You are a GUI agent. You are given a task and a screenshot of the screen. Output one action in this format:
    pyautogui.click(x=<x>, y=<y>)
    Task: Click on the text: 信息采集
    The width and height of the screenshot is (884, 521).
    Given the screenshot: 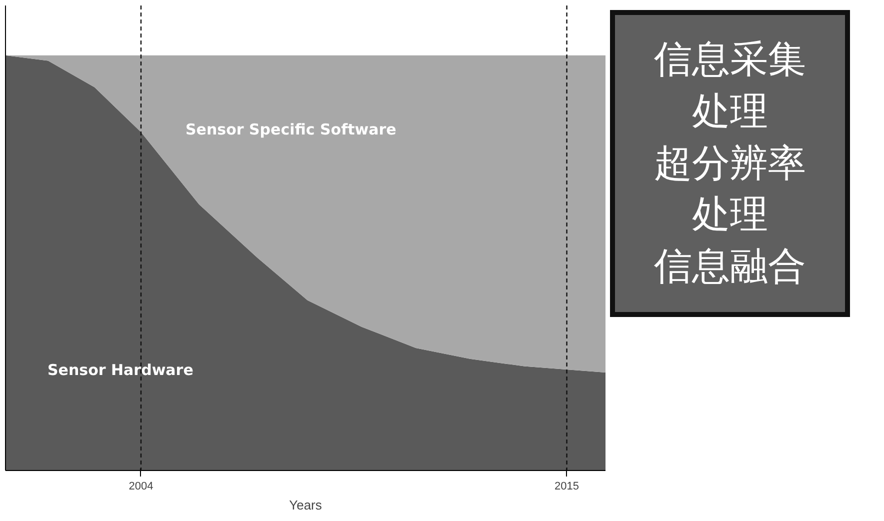 What is the action you would take?
    pyautogui.click(x=730, y=59)
    